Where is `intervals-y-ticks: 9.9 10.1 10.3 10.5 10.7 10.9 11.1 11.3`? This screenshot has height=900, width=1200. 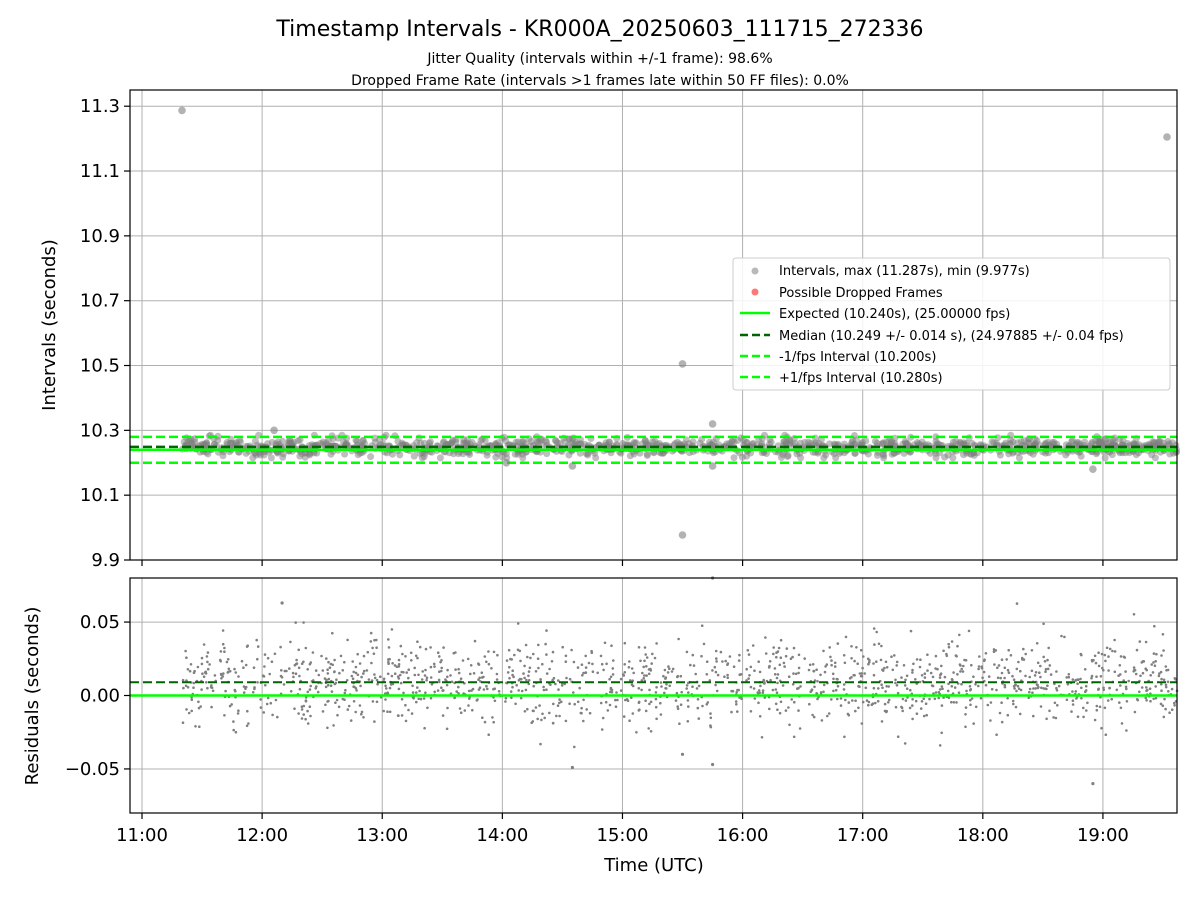 intervals-y-ticks: 9.9 10.1 10.3 10.5 10.7 10.9 11.1 11.3 is located at coordinates (105, 333).